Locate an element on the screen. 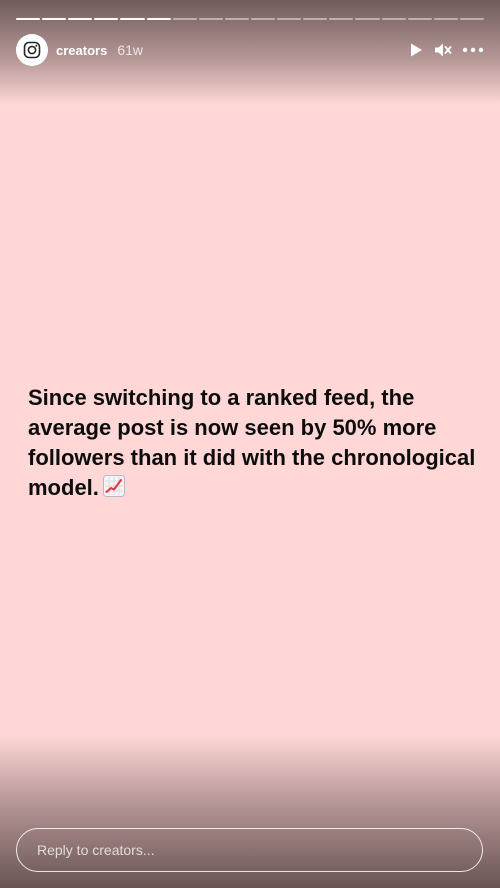 Image resolution: width=500 pixels, height=888 pixels. avatar is located at coordinates (32, 50).